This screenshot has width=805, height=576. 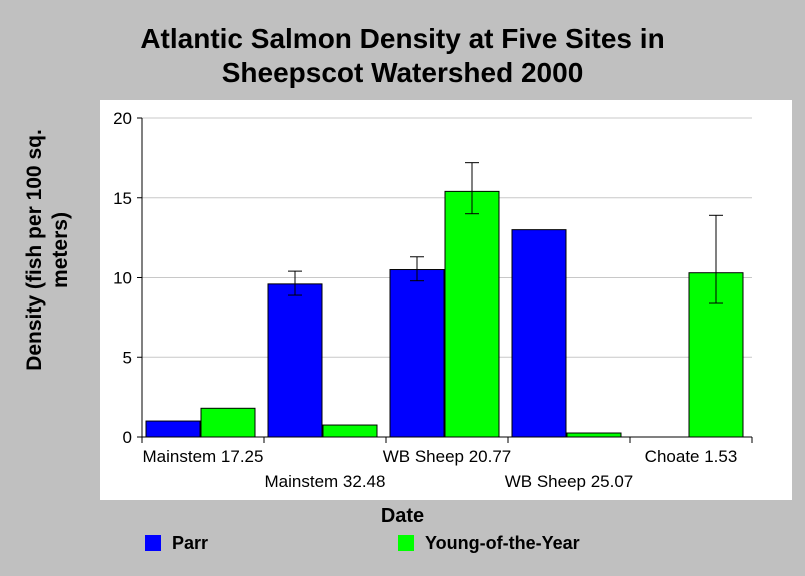 What do you see at coordinates (122, 278) in the screenshot?
I see `y-tick-label: 10` at bounding box center [122, 278].